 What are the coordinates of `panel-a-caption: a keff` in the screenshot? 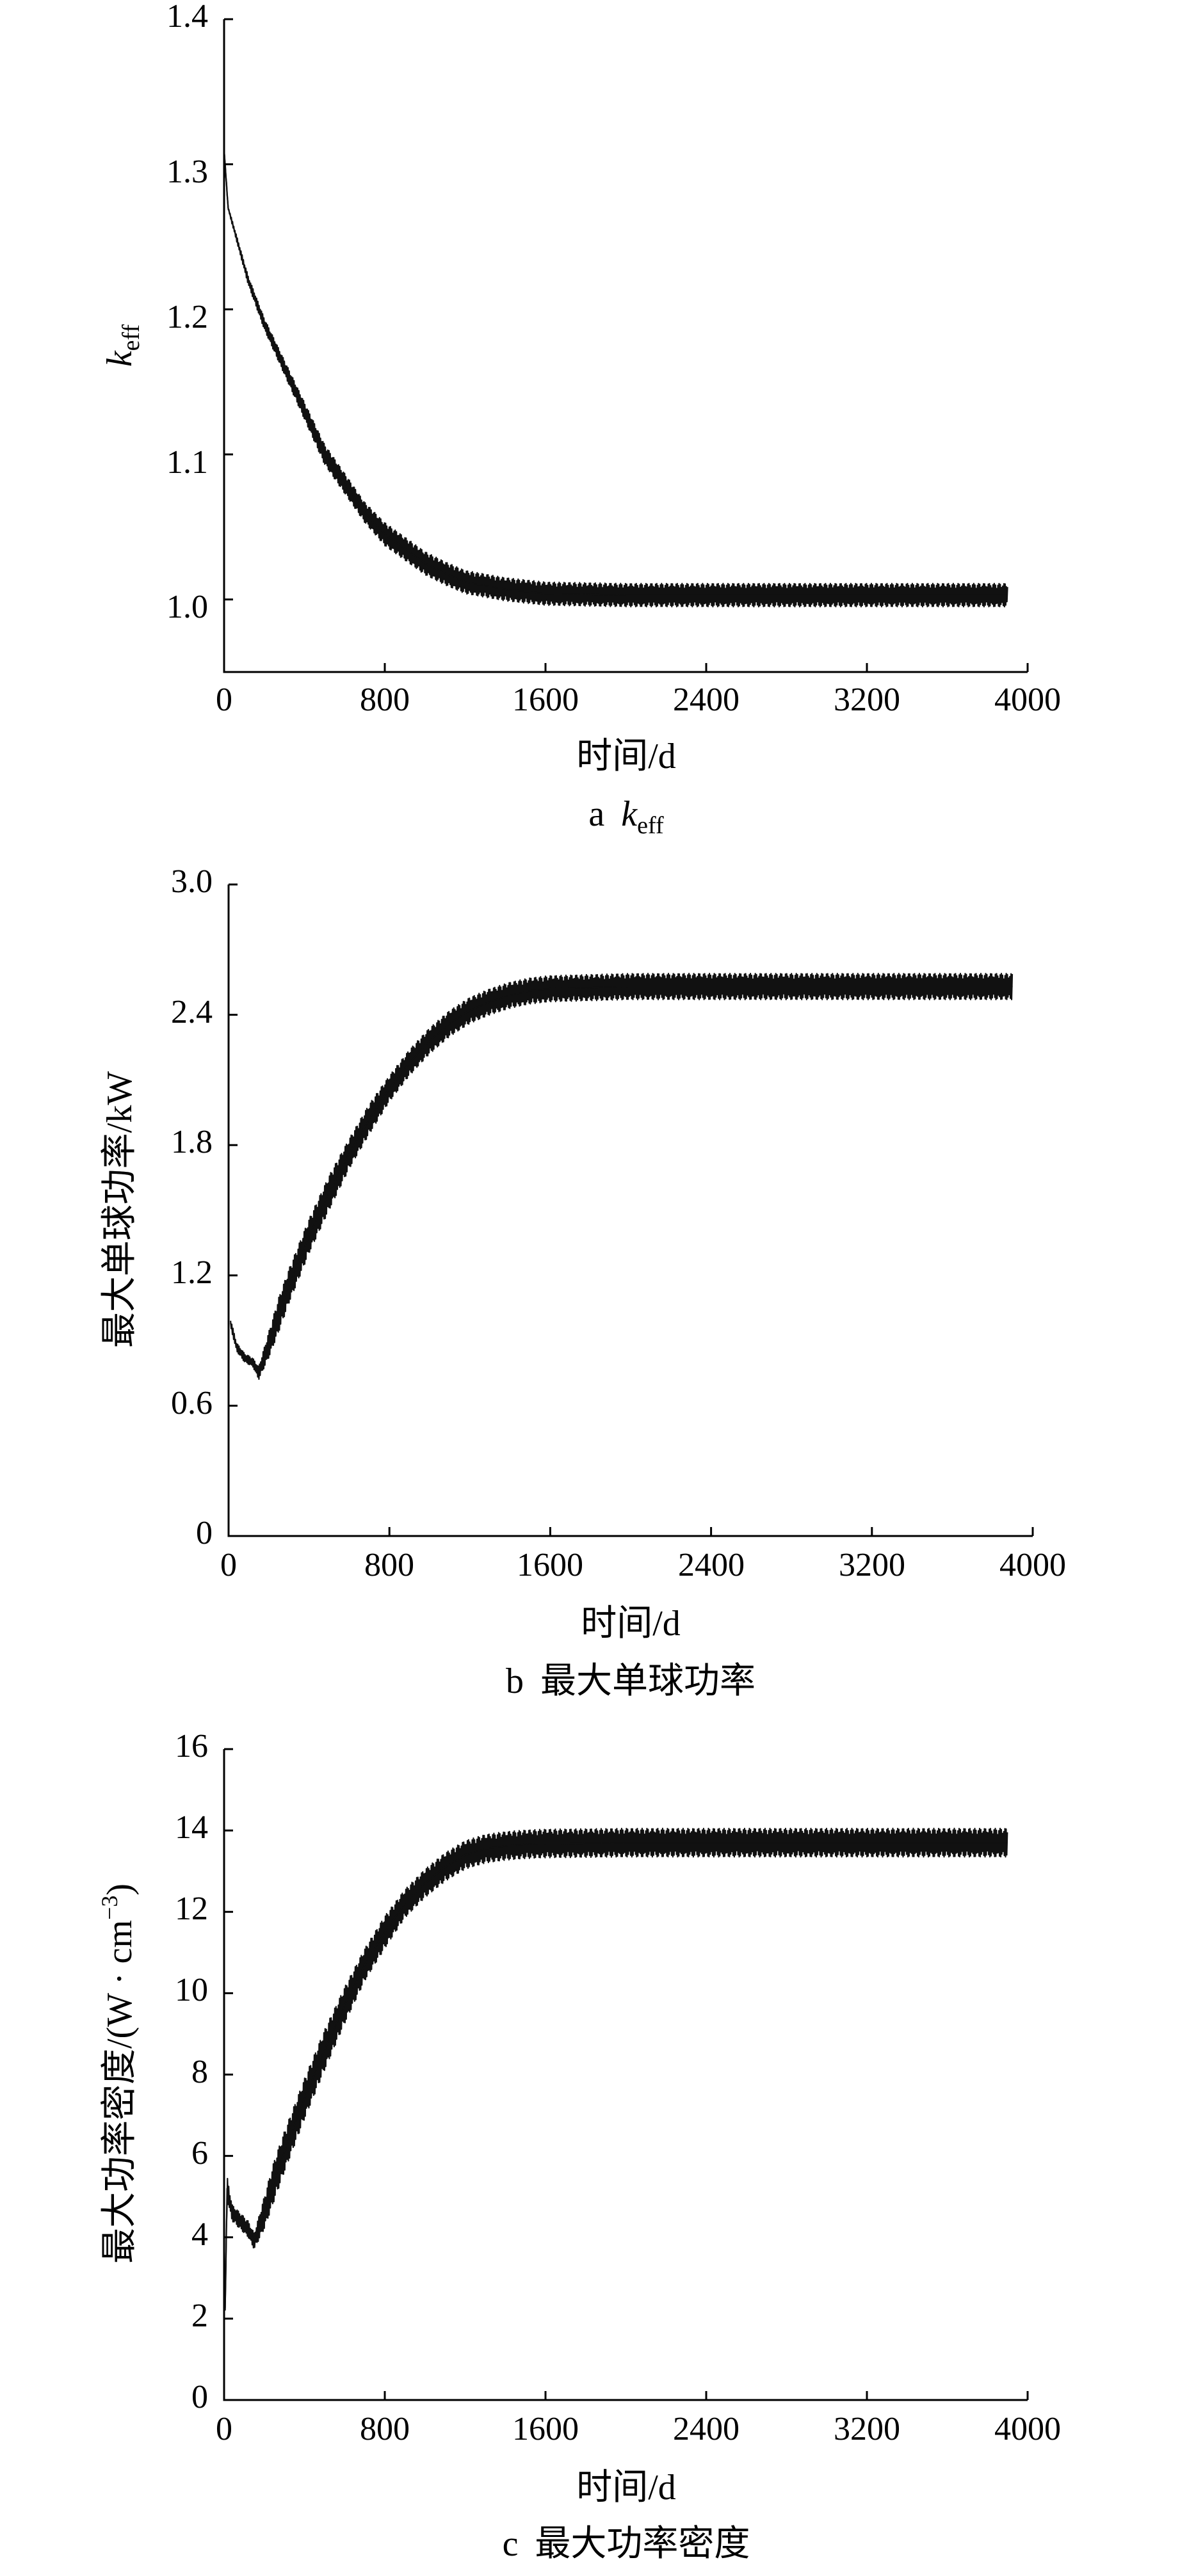 It's located at (626, 816).